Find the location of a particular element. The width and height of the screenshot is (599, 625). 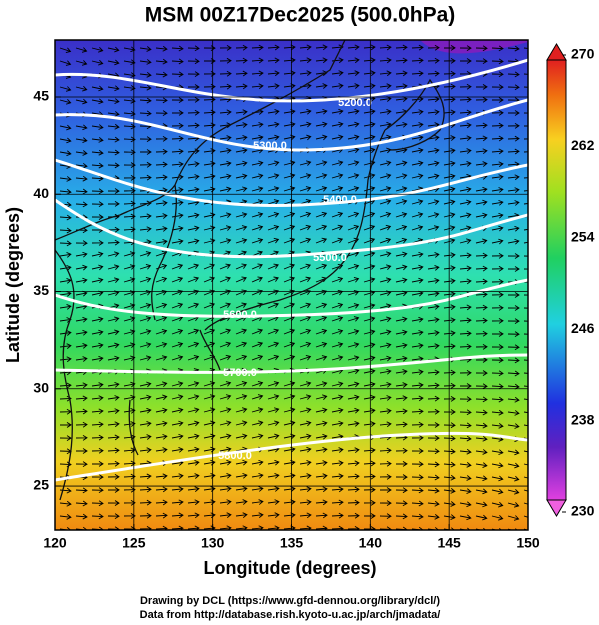

colorbar-tick-label: 270 is located at coordinates (583, 54).